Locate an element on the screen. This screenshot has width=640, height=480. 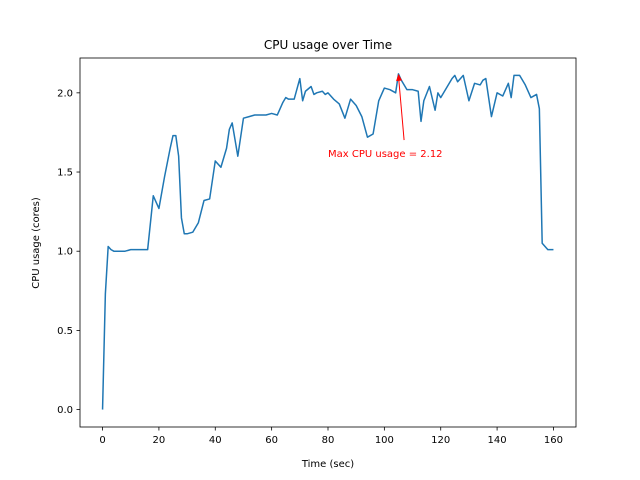
x-tick-label: 140 is located at coordinates (497, 440).